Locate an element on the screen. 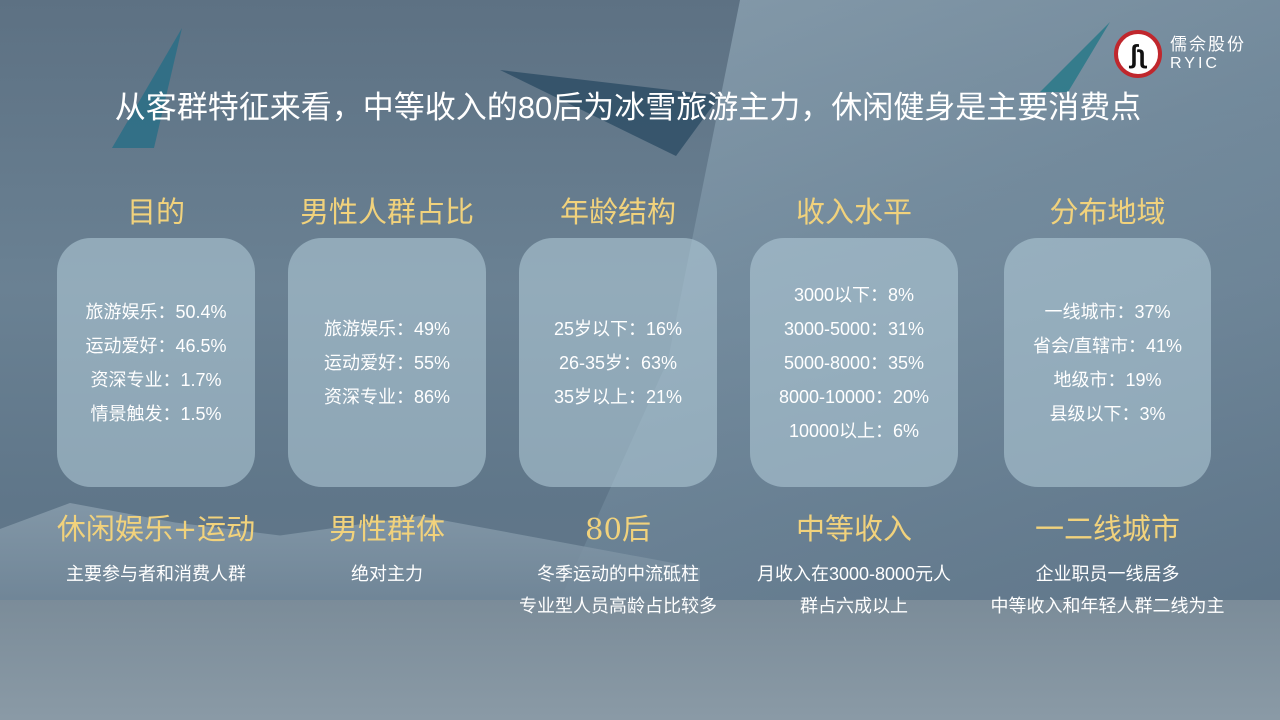 The image size is (1280, 720). column-heading: 分布地域 is located at coordinates (1107, 212).